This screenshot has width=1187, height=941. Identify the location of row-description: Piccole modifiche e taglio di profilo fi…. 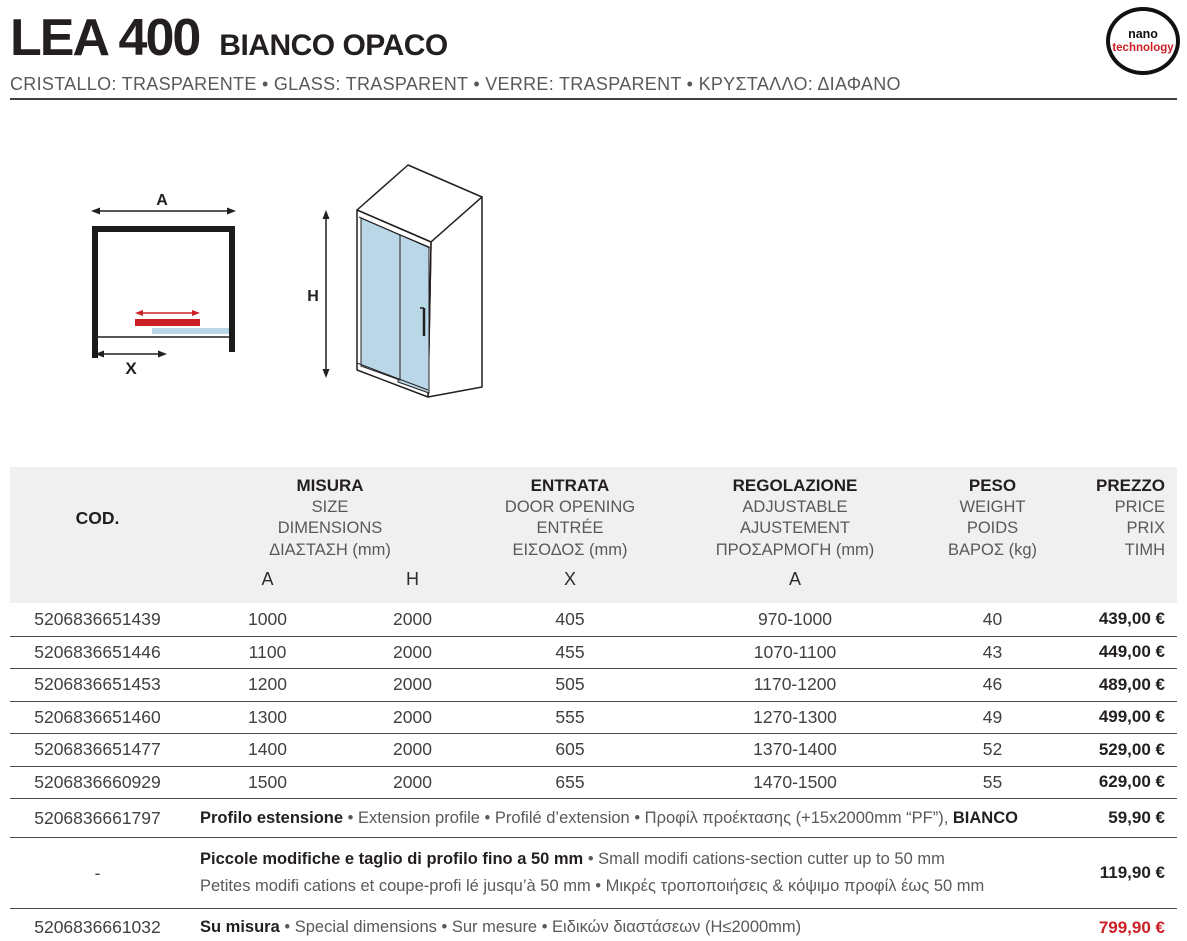
(622, 873).